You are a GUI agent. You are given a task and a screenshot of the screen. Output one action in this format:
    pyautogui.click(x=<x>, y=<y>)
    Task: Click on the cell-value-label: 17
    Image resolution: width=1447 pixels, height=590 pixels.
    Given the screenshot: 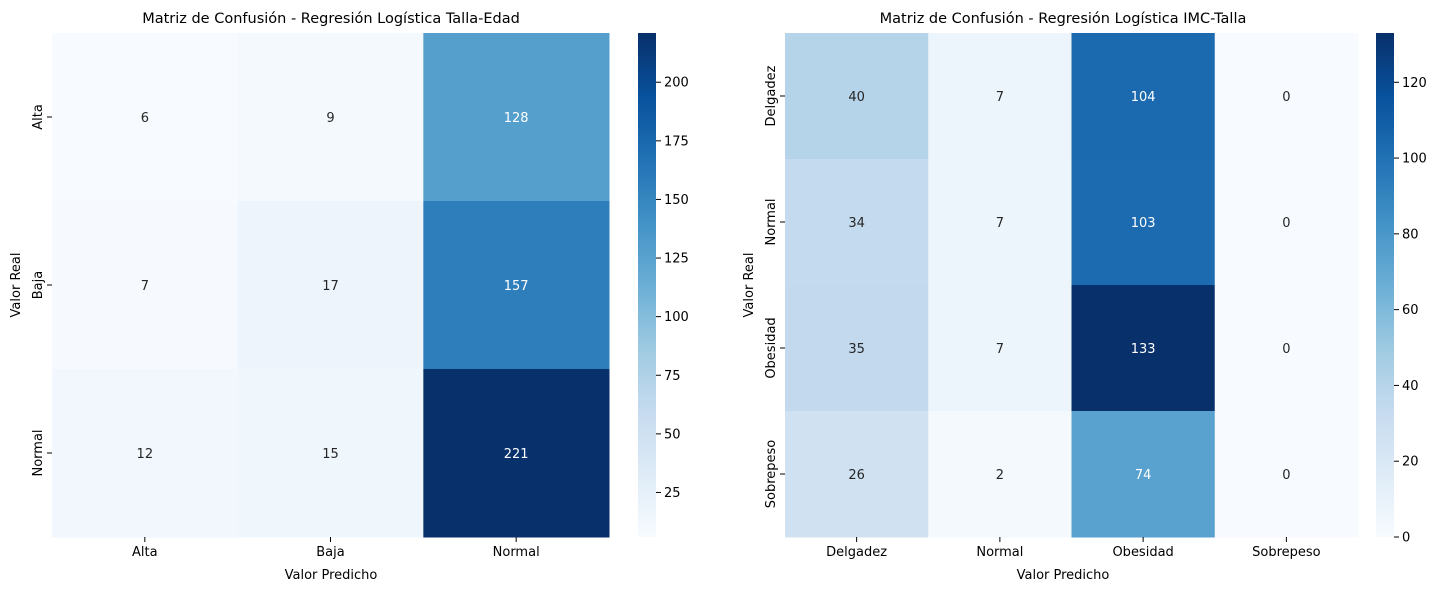 What is the action you would take?
    pyautogui.click(x=330, y=286)
    